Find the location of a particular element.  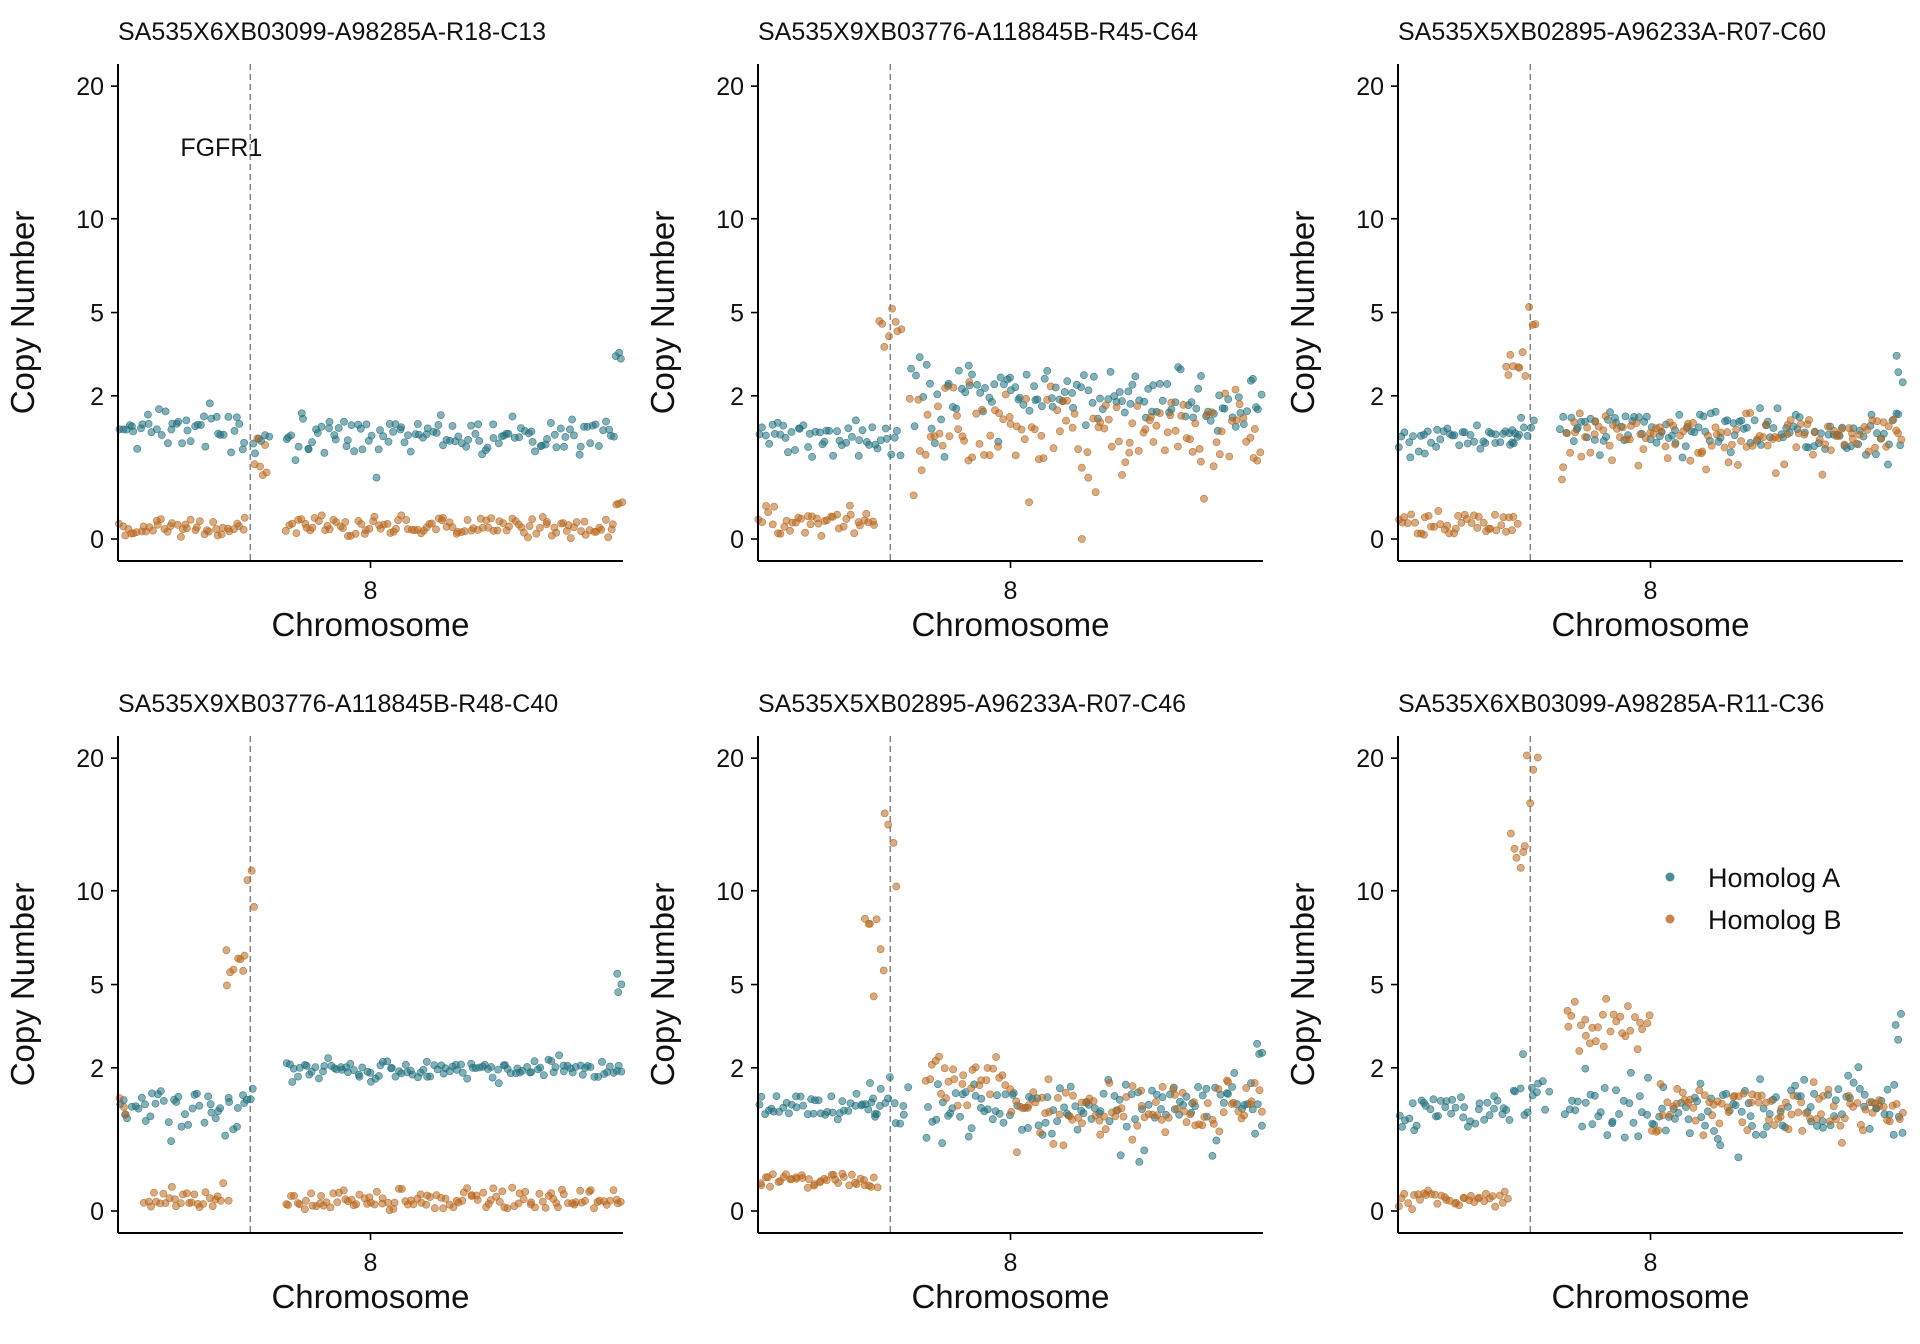

x-axis-title: Chromosome is located at coordinates (1650, 624).